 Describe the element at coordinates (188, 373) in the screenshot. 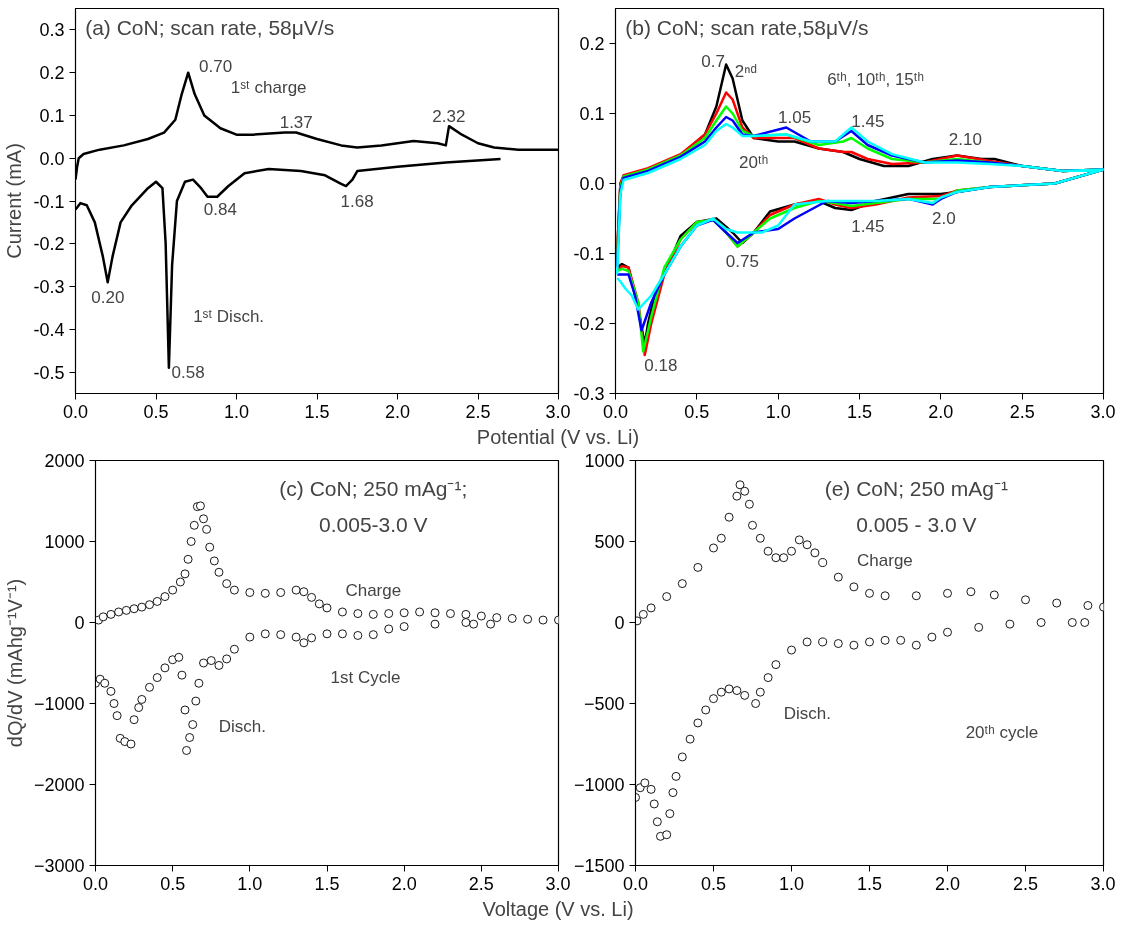

I see `annotation: 0.58` at that location.